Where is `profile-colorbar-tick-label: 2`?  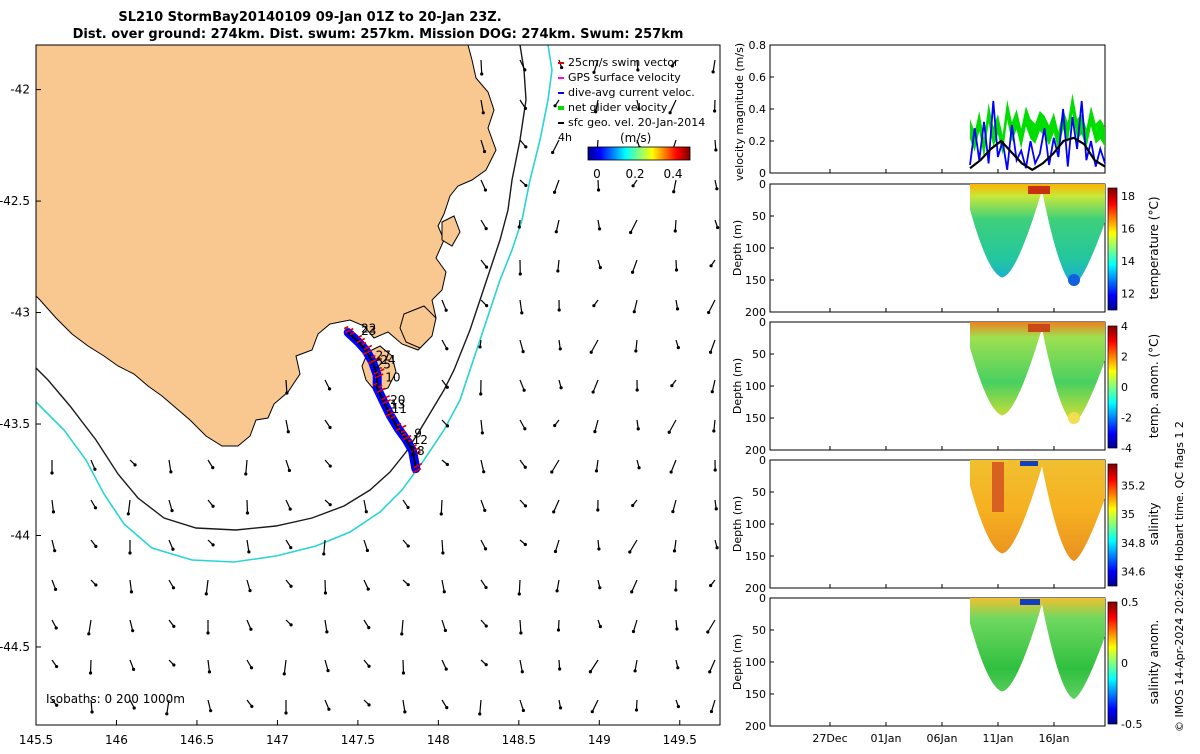 profile-colorbar-tick-label: 2 is located at coordinates (1124, 357).